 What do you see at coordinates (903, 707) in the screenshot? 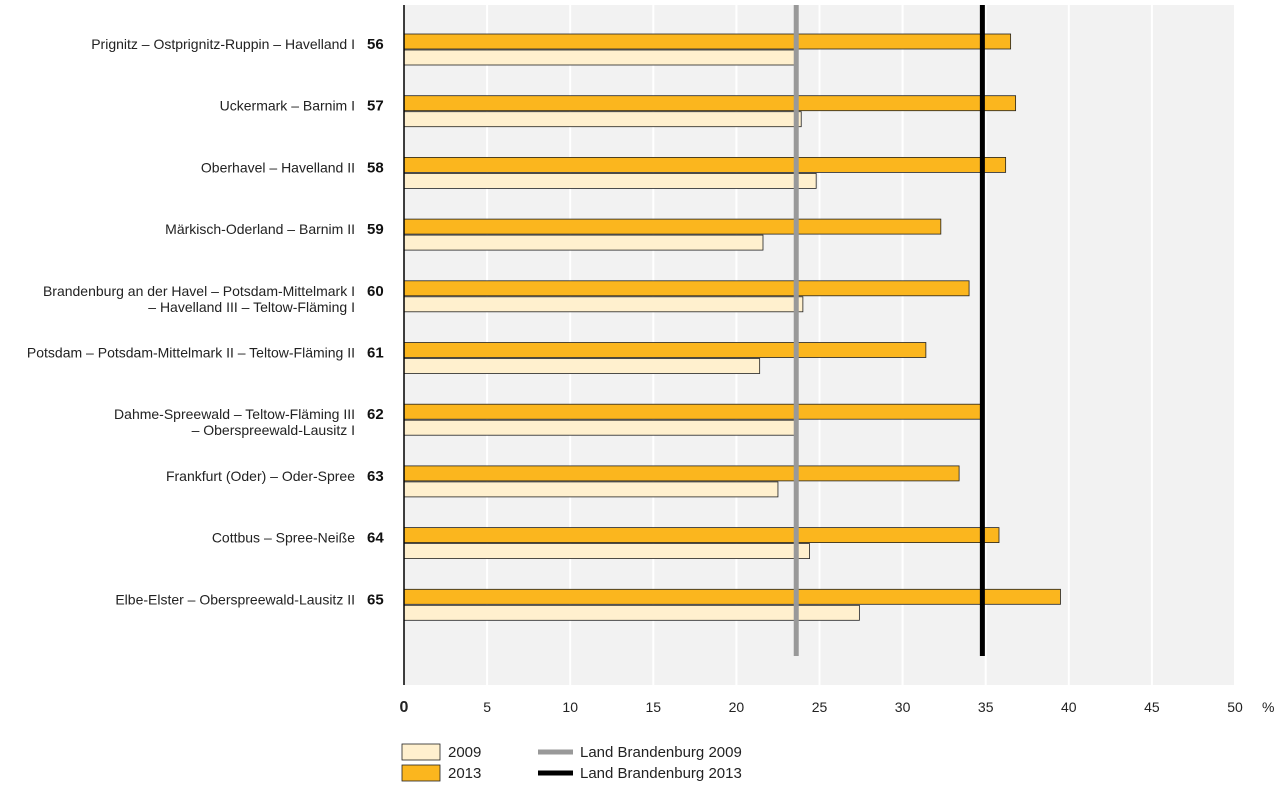
I see `x-tick-label: 30` at bounding box center [903, 707].